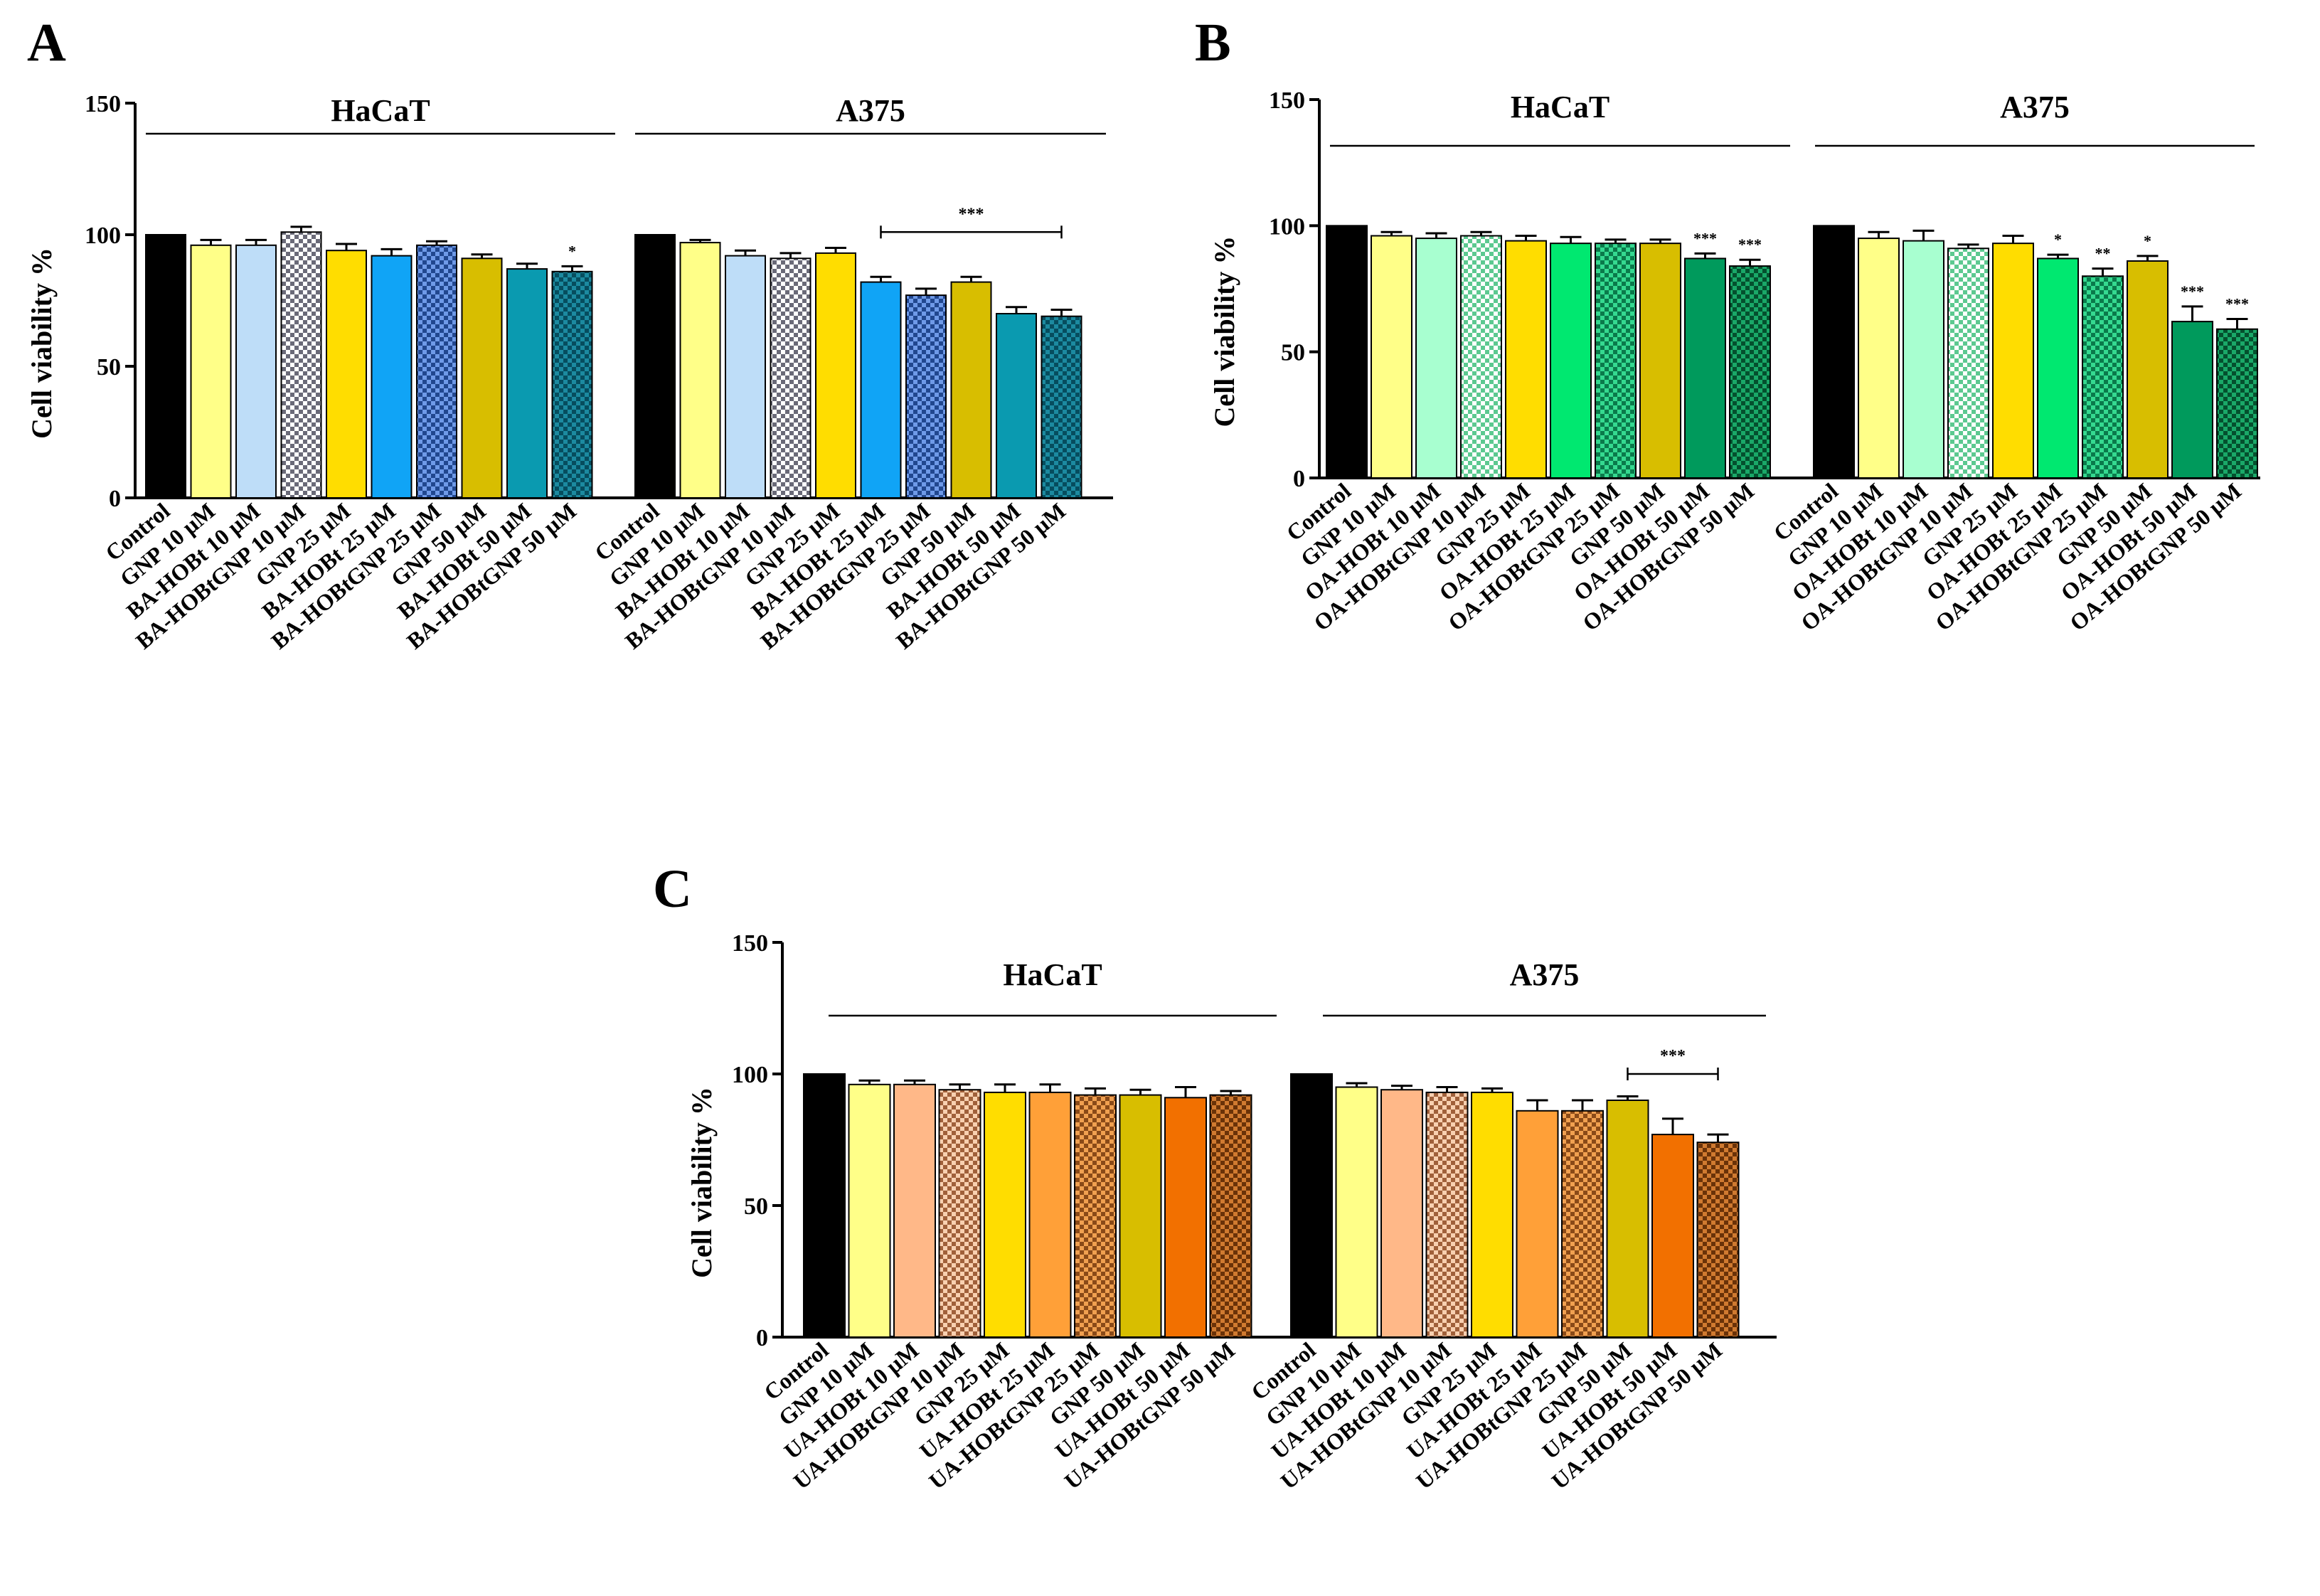 The image size is (2320, 1596). Describe the element at coordinates (2103, 253) in the screenshot. I see `significance-label: **` at that location.